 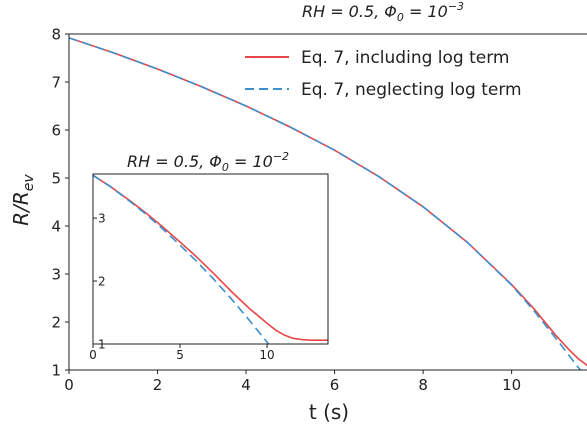 What do you see at coordinates (426, 11) in the screenshot?
I see `main-title-eq: = 10` at bounding box center [426, 11].